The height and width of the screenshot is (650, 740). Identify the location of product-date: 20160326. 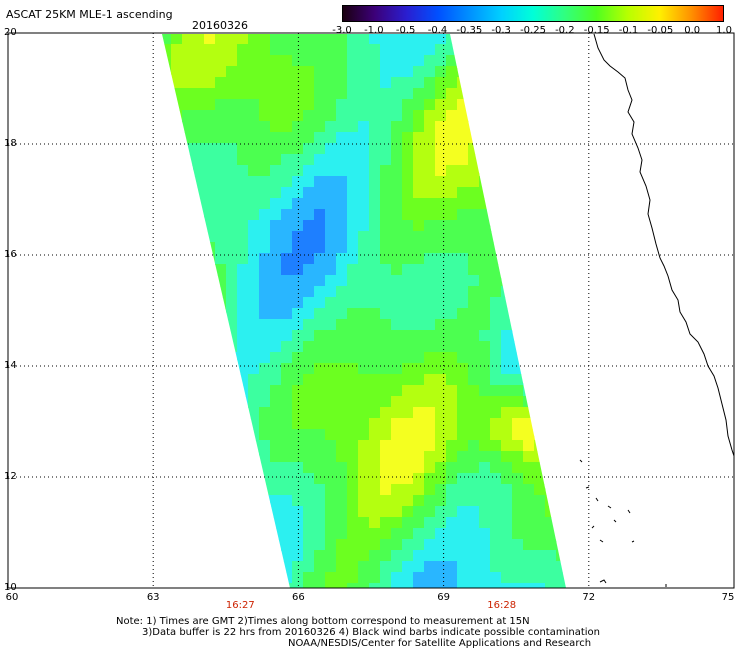
(220, 25).